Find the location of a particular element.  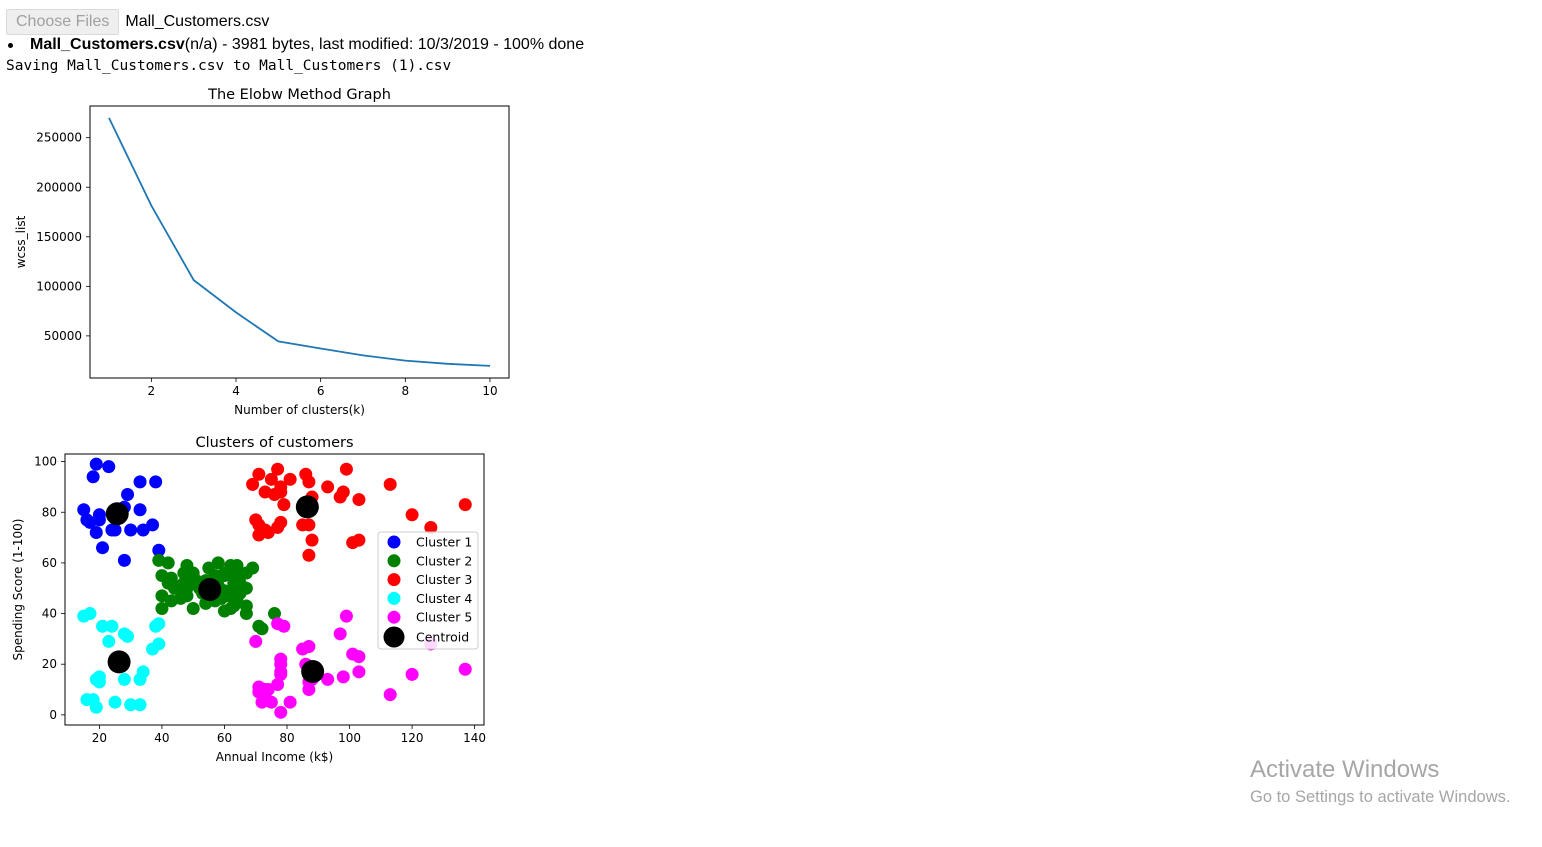

x-tick-label: 40 is located at coordinates (161, 738).